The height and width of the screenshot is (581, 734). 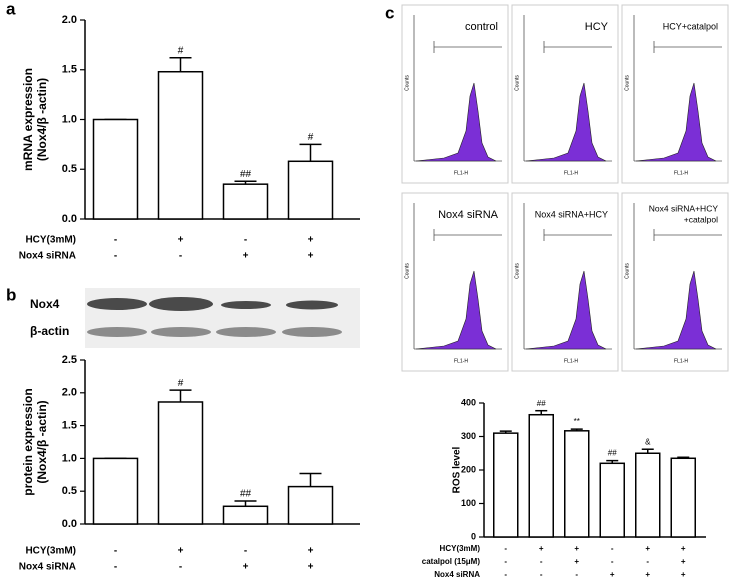 I want to click on y-tick-label: 400, so click(x=468, y=402).